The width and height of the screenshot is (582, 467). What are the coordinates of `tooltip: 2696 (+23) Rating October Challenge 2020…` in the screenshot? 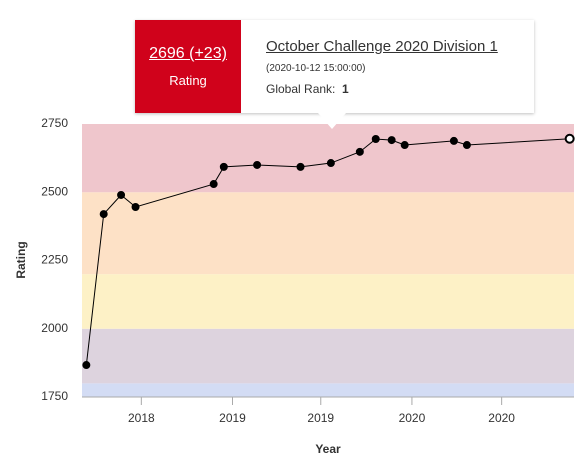 It's located at (334, 66).